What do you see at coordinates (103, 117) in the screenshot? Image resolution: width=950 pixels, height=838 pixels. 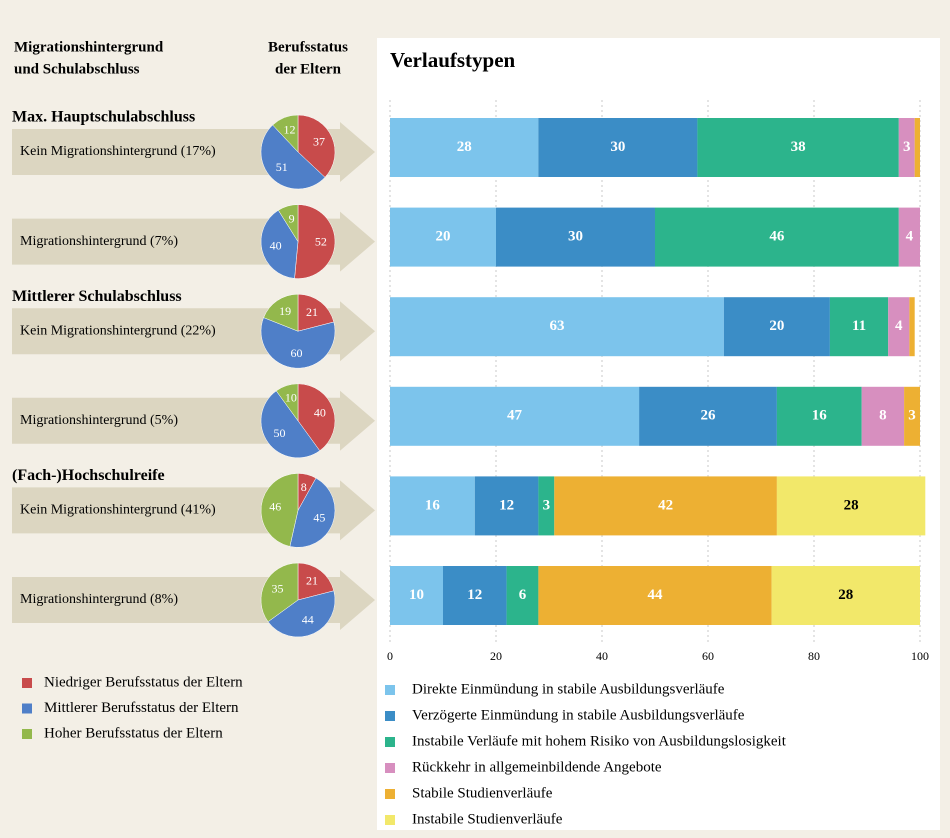 I see `group-heading: Max. Hauptschulabschluss` at bounding box center [103, 117].